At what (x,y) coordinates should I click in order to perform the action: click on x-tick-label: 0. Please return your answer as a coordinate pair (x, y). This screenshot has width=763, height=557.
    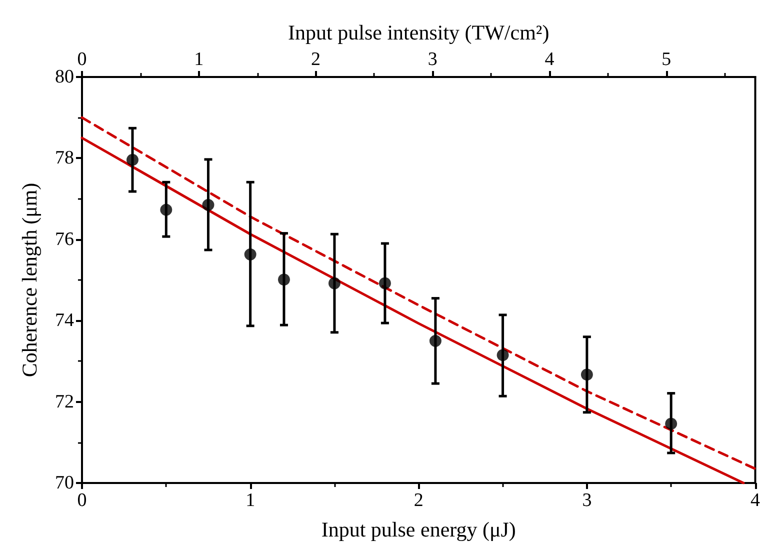
    Looking at the image, I should click on (82, 500).